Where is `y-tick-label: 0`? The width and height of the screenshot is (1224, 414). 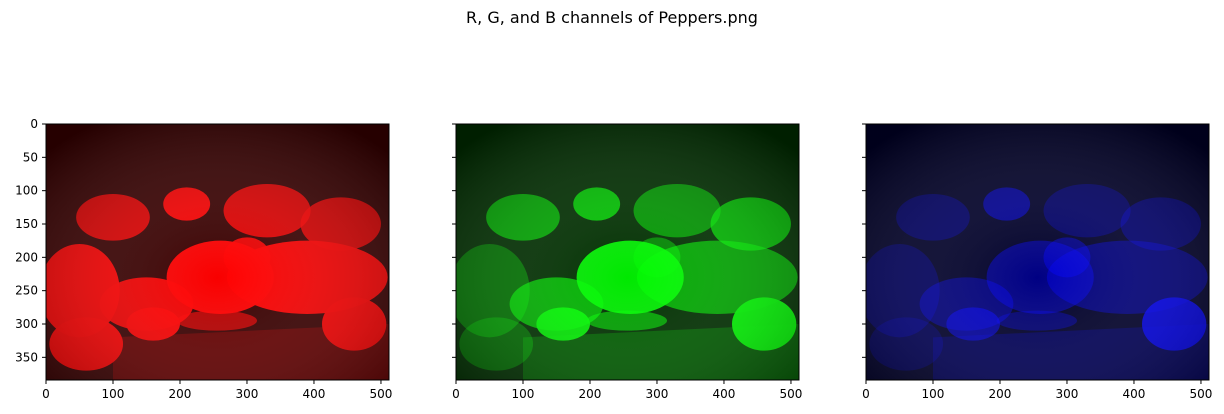
y-tick-label: 0 is located at coordinates (34, 124).